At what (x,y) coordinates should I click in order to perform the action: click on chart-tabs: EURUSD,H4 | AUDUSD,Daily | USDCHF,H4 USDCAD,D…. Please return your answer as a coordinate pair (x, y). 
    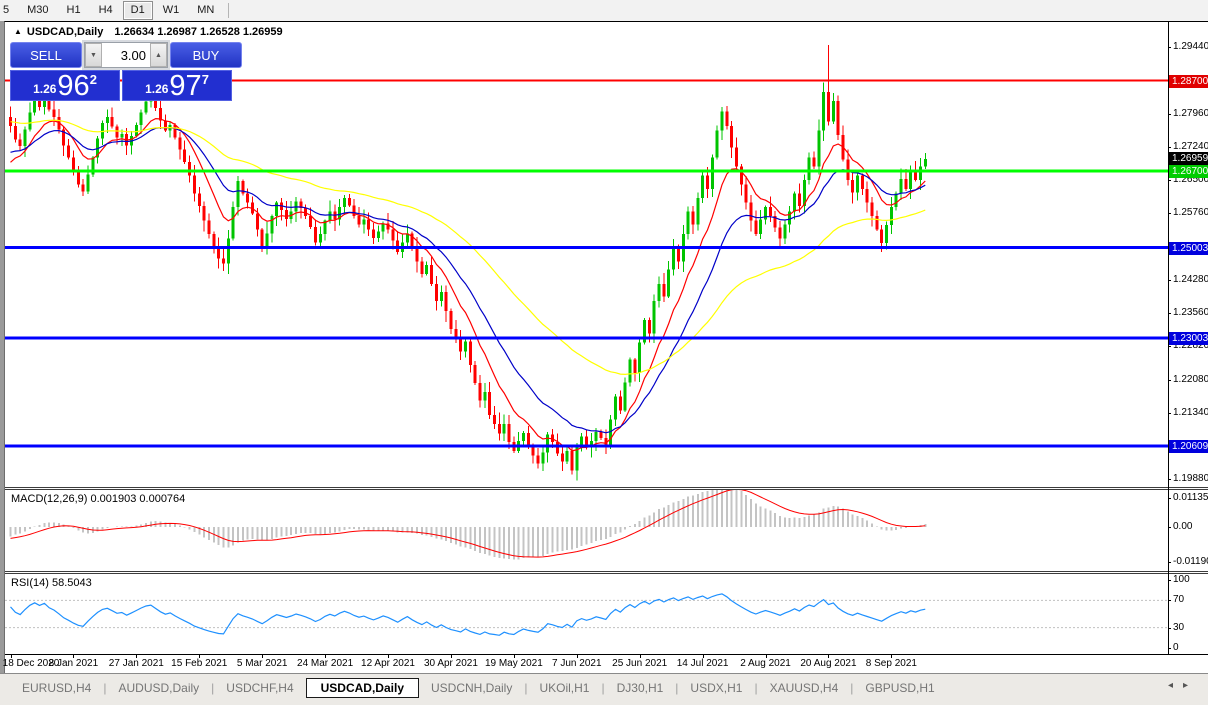
    Looking at the image, I should click on (478, 688).